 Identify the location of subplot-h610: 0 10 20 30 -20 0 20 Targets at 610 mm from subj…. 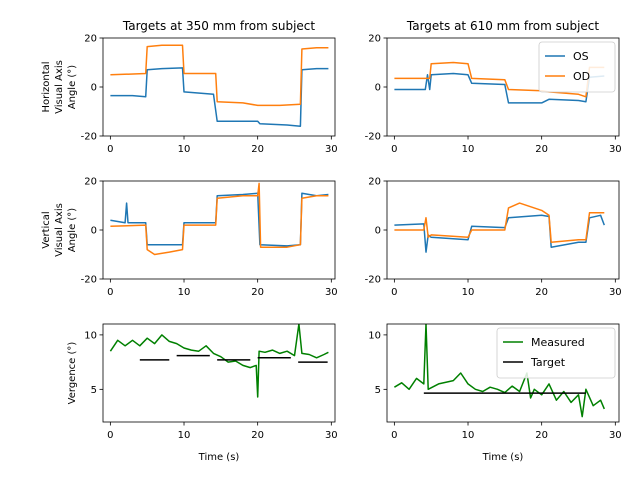
(493, 87).